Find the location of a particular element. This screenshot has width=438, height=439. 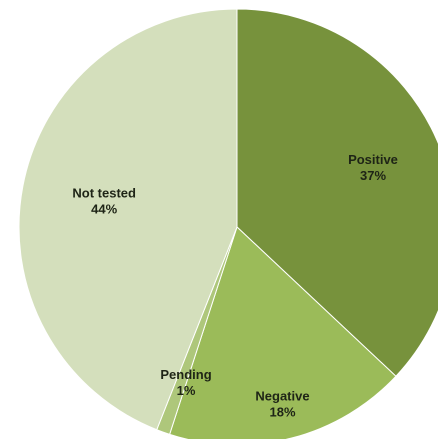

slice-category: Negative is located at coordinates (282, 395).